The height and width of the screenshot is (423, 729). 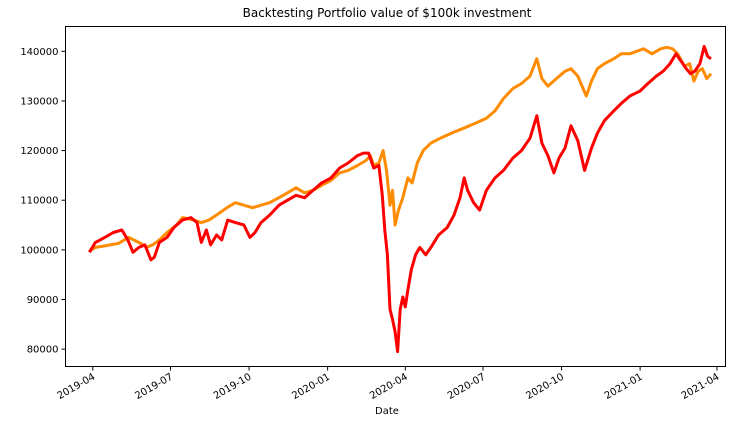 I want to click on y-tick-label: 90000, so click(x=43, y=300).